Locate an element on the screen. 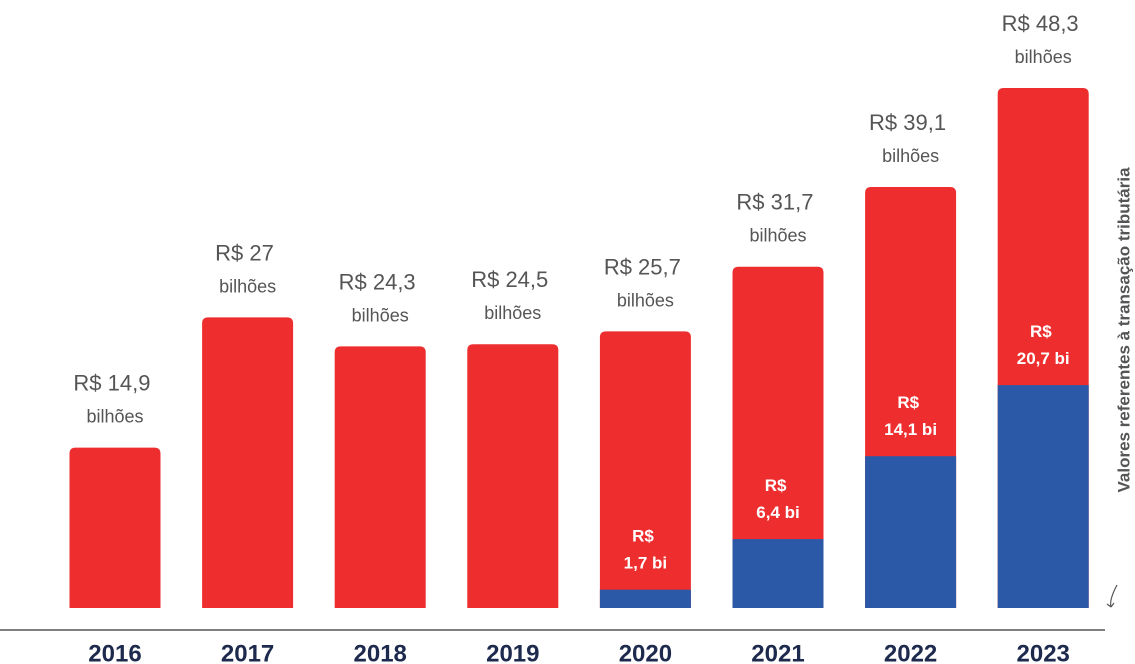 This screenshot has height=664, width=1135. label-line: R$ 39,1 is located at coordinates (910, 122).